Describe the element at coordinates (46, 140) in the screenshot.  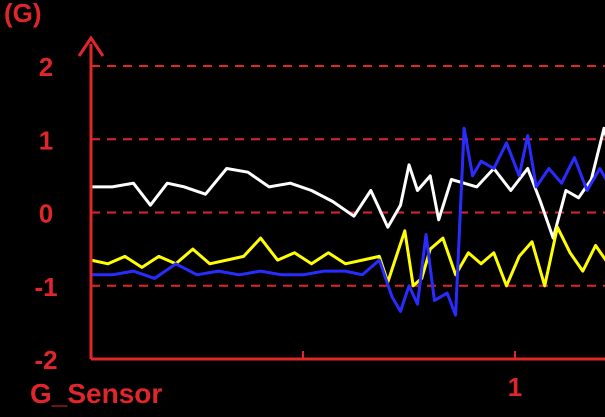
I see `y-tick-label: 1` at that location.